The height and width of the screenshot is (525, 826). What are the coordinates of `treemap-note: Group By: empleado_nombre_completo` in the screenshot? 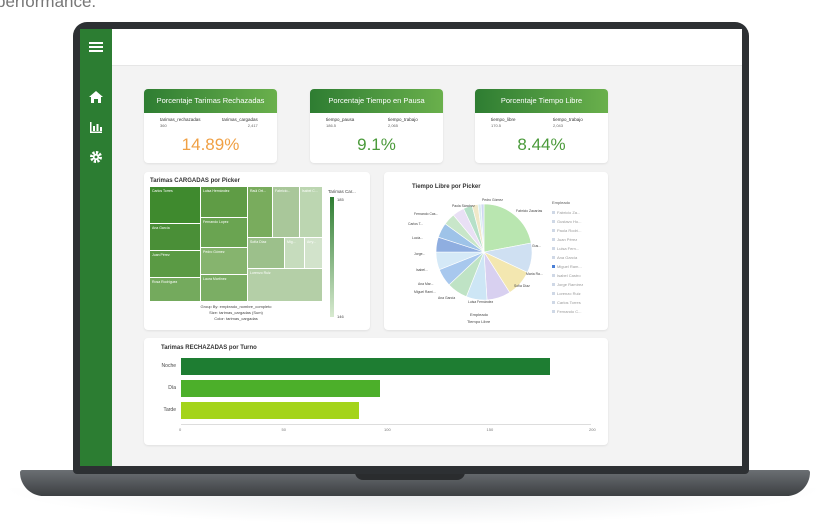 It's located at (236, 306).